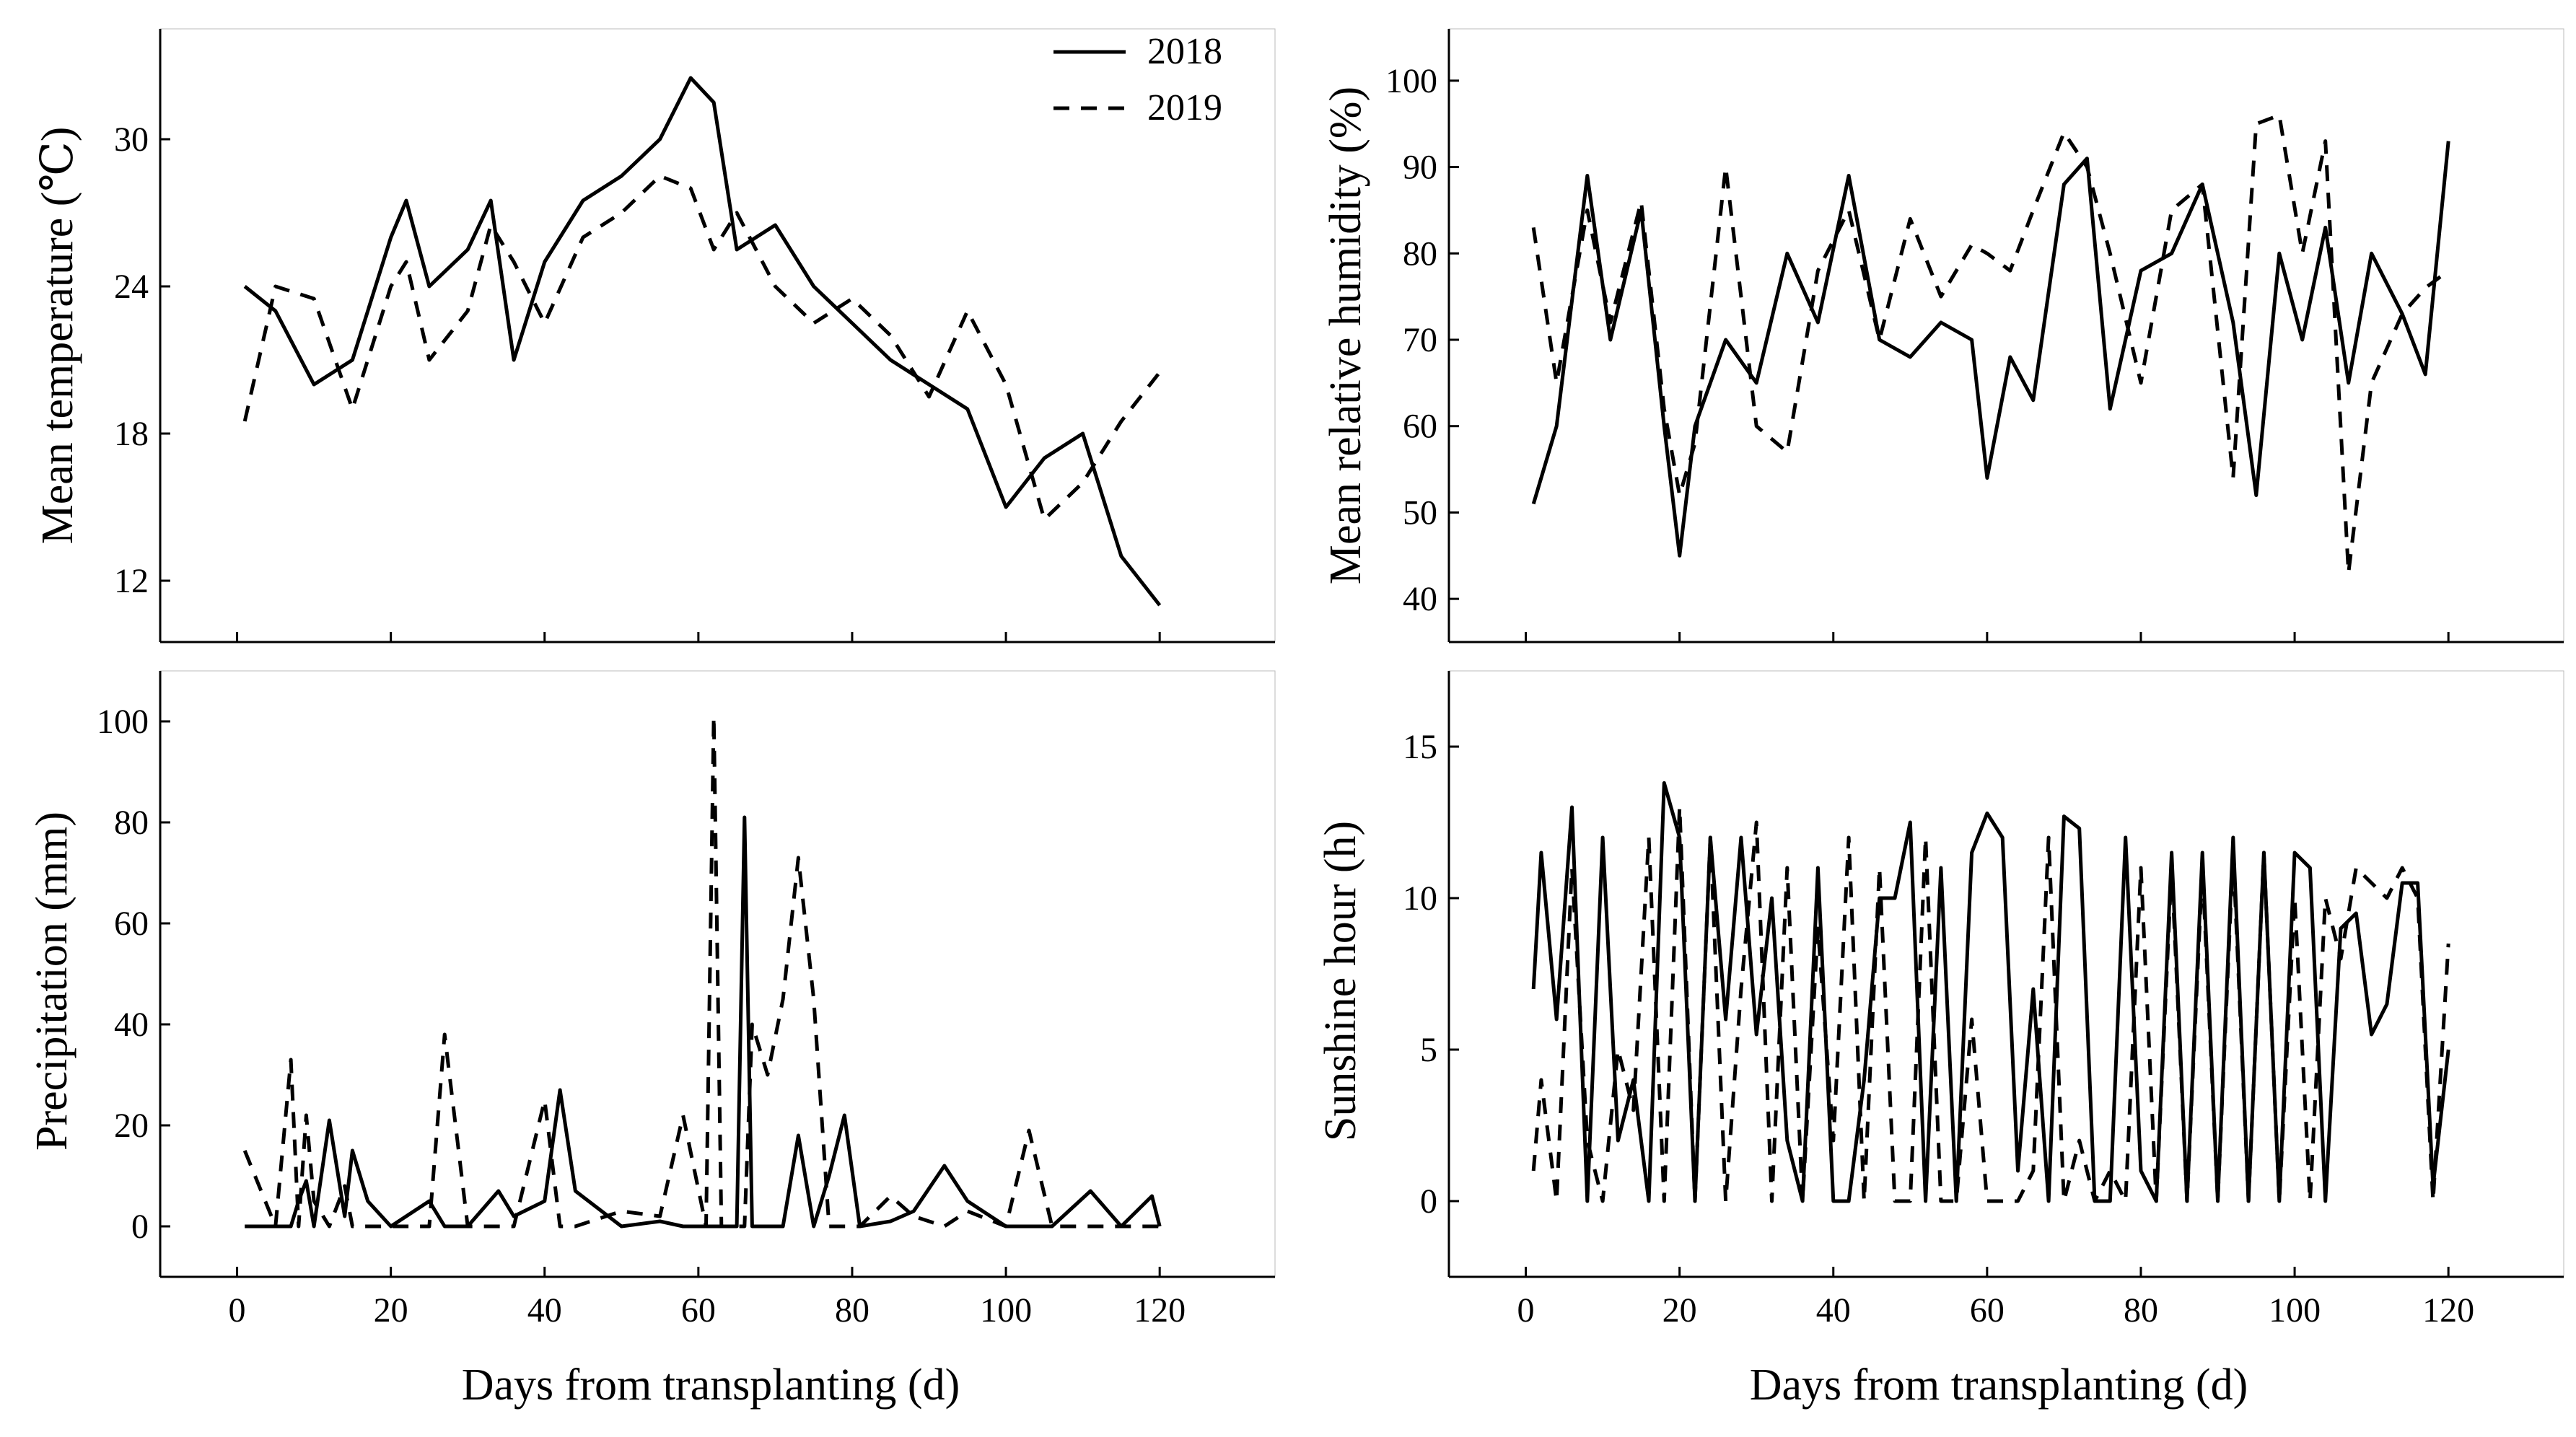 This screenshot has width=2576, height=1437. What do you see at coordinates (1420, 512) in the screenshot?
I see `y-tick-label: 50` at bounding box center [1420, 512].